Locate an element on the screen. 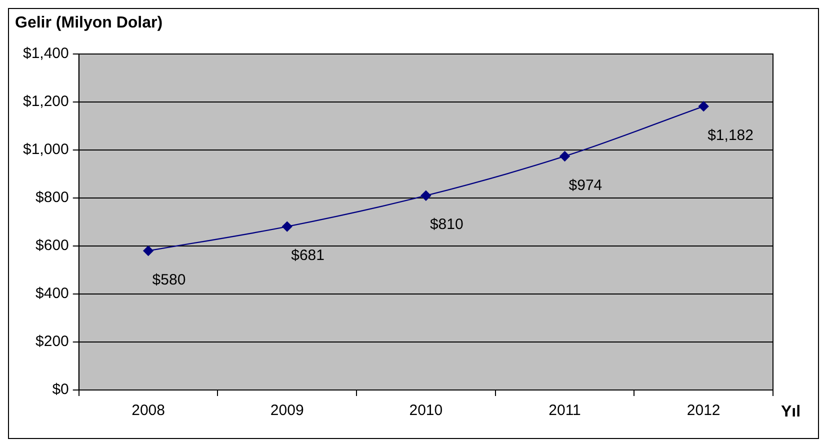 This screenshot has width=827, height=447. y-tick-label: $600 is located at coordinates (52, 245).